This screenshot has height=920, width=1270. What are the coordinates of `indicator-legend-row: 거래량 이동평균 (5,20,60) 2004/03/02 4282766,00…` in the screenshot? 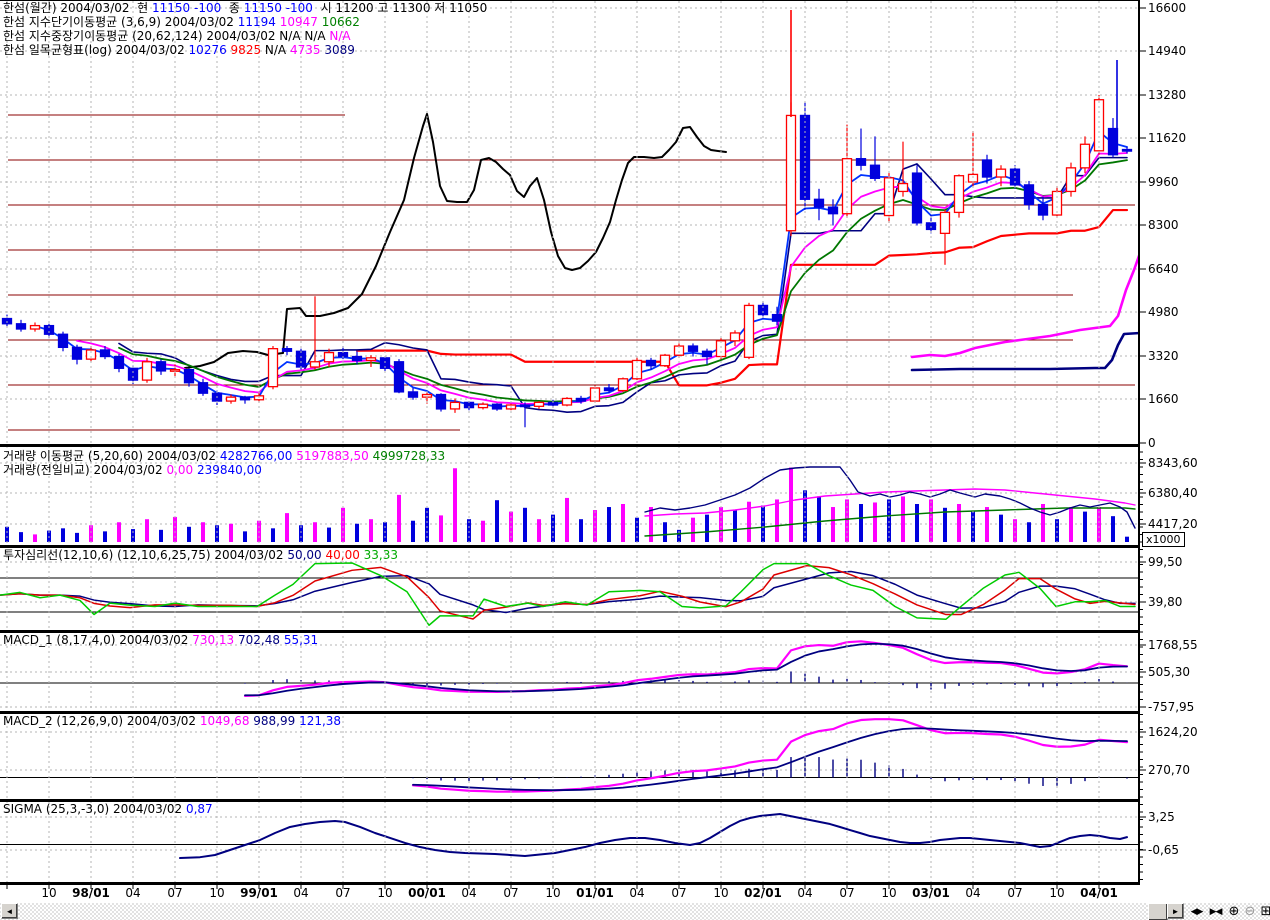 It's located at (224, 456).